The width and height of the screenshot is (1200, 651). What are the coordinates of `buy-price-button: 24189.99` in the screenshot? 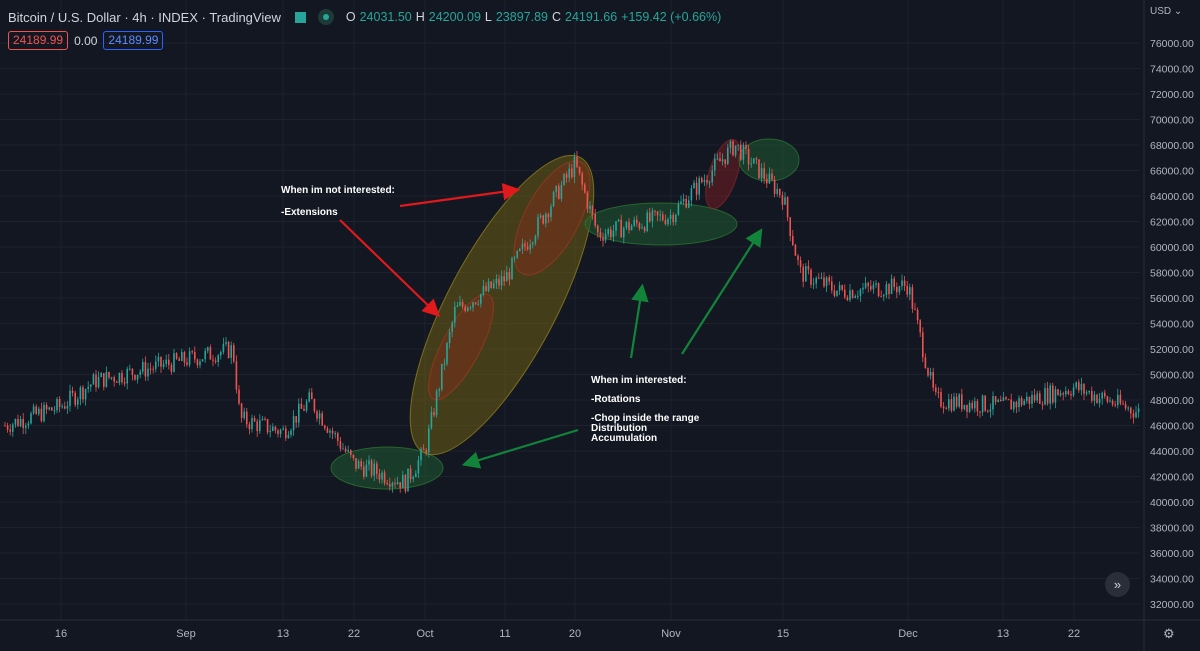 It's located at (133, 40).